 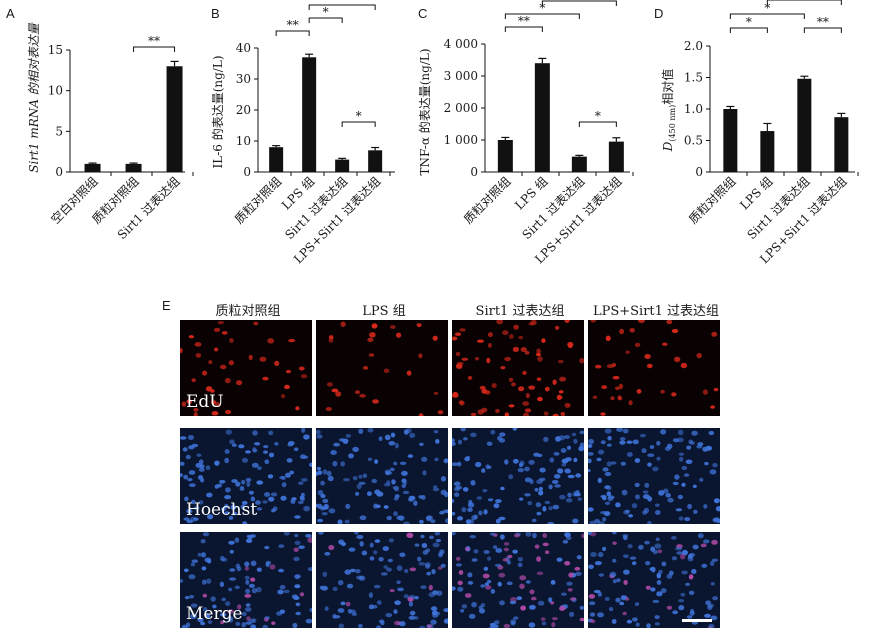 What do you see at coordinates (217, 112) in the screenshot?
I see `chart-b-ylabel: IL-6 的表达量(ng/L)` at bounding box center [217, 112].